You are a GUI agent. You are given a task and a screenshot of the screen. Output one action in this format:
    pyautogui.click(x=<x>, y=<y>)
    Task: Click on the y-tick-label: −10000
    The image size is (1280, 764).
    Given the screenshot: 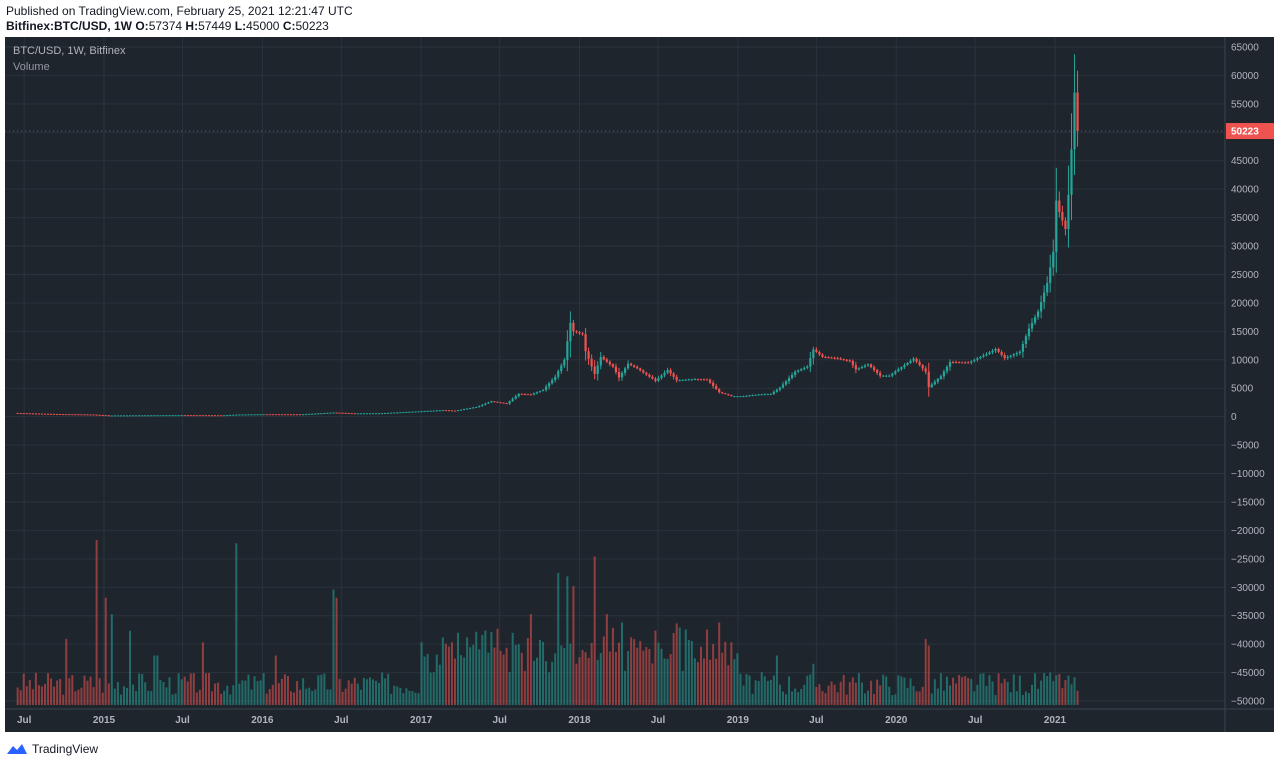 What is the action you would take?
    pyautogui.click(x=1248, y=474)
    